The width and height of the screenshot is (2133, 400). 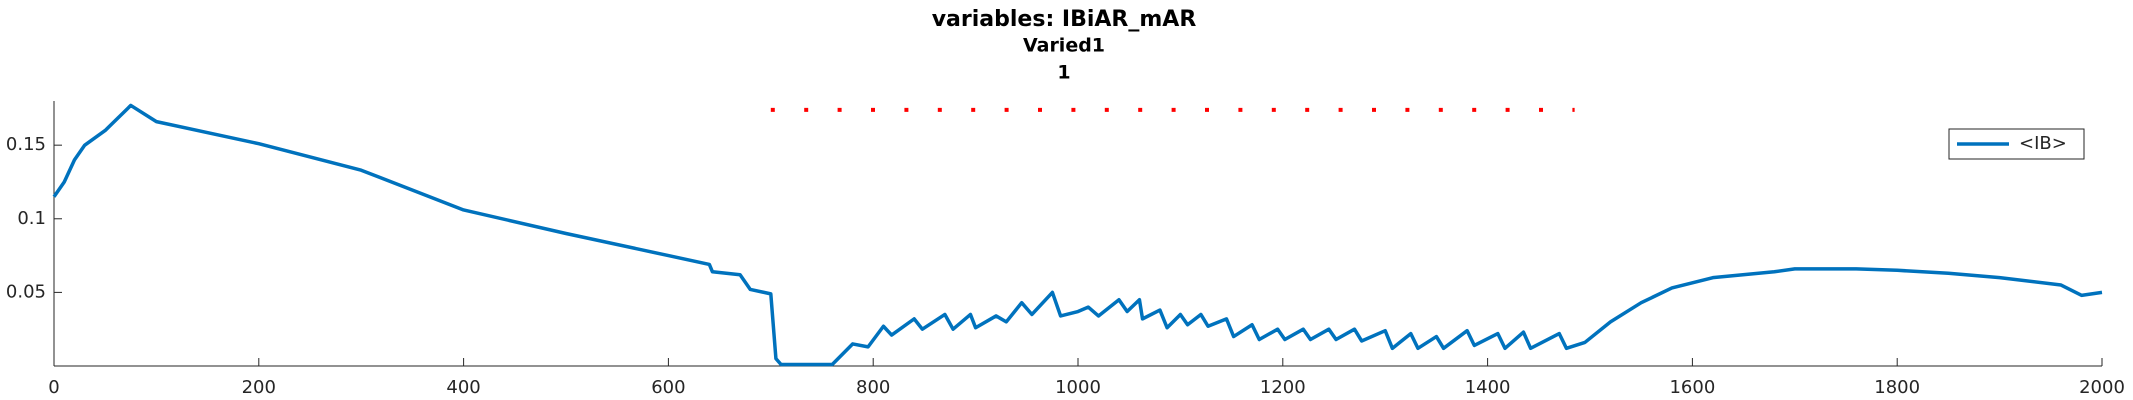 I want to click on y-tick-label: 0.1, so click(x=31, y=218).